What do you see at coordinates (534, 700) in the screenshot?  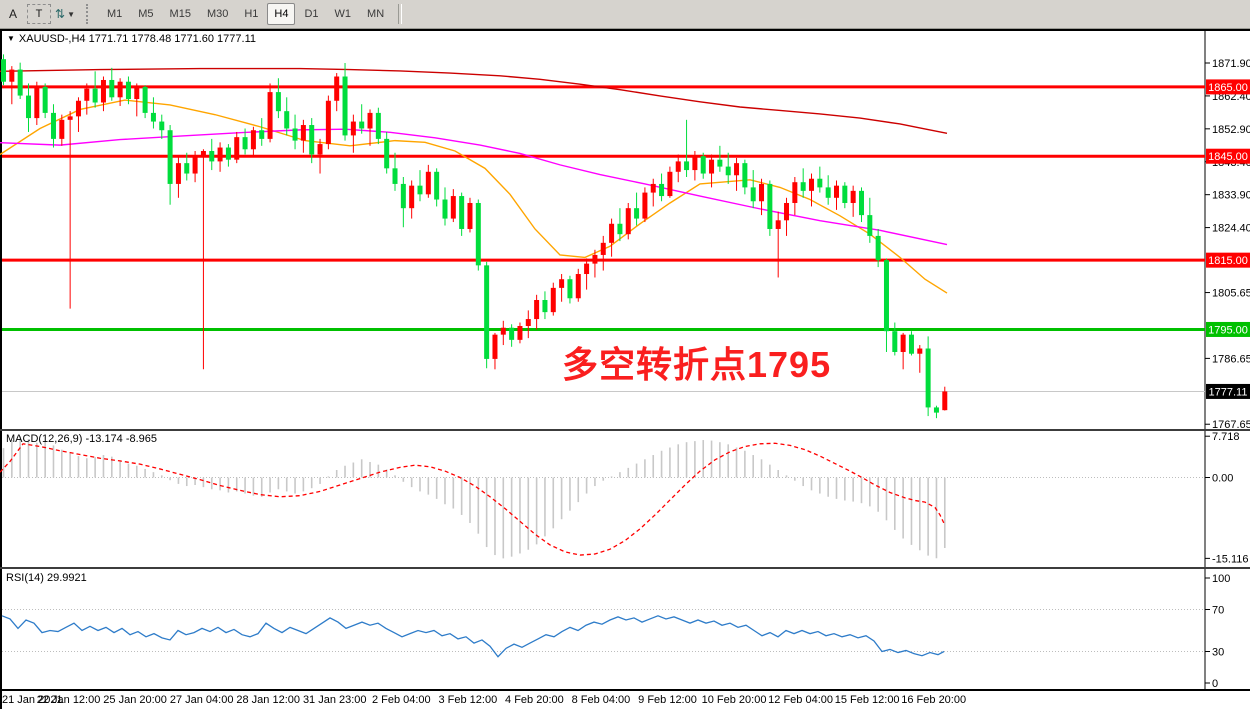 I see `time-axis-label: 4 Feb 20:00` at bounding box center [534, 700].